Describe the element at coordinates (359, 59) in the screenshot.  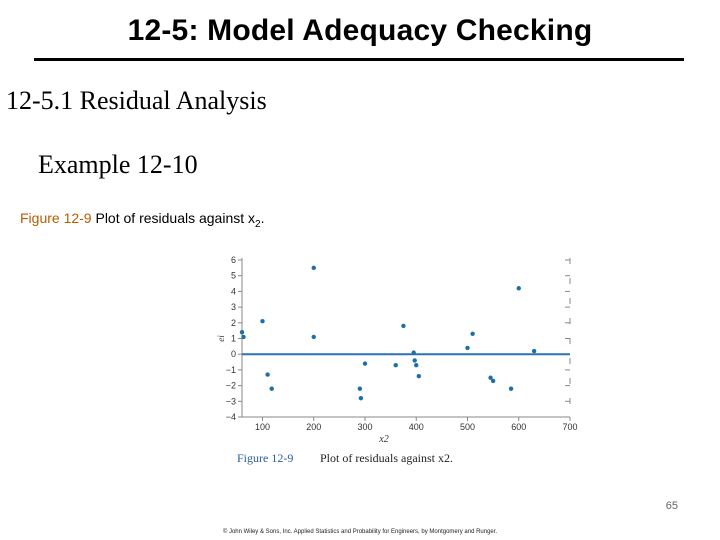
I see `title-underline` at that location.